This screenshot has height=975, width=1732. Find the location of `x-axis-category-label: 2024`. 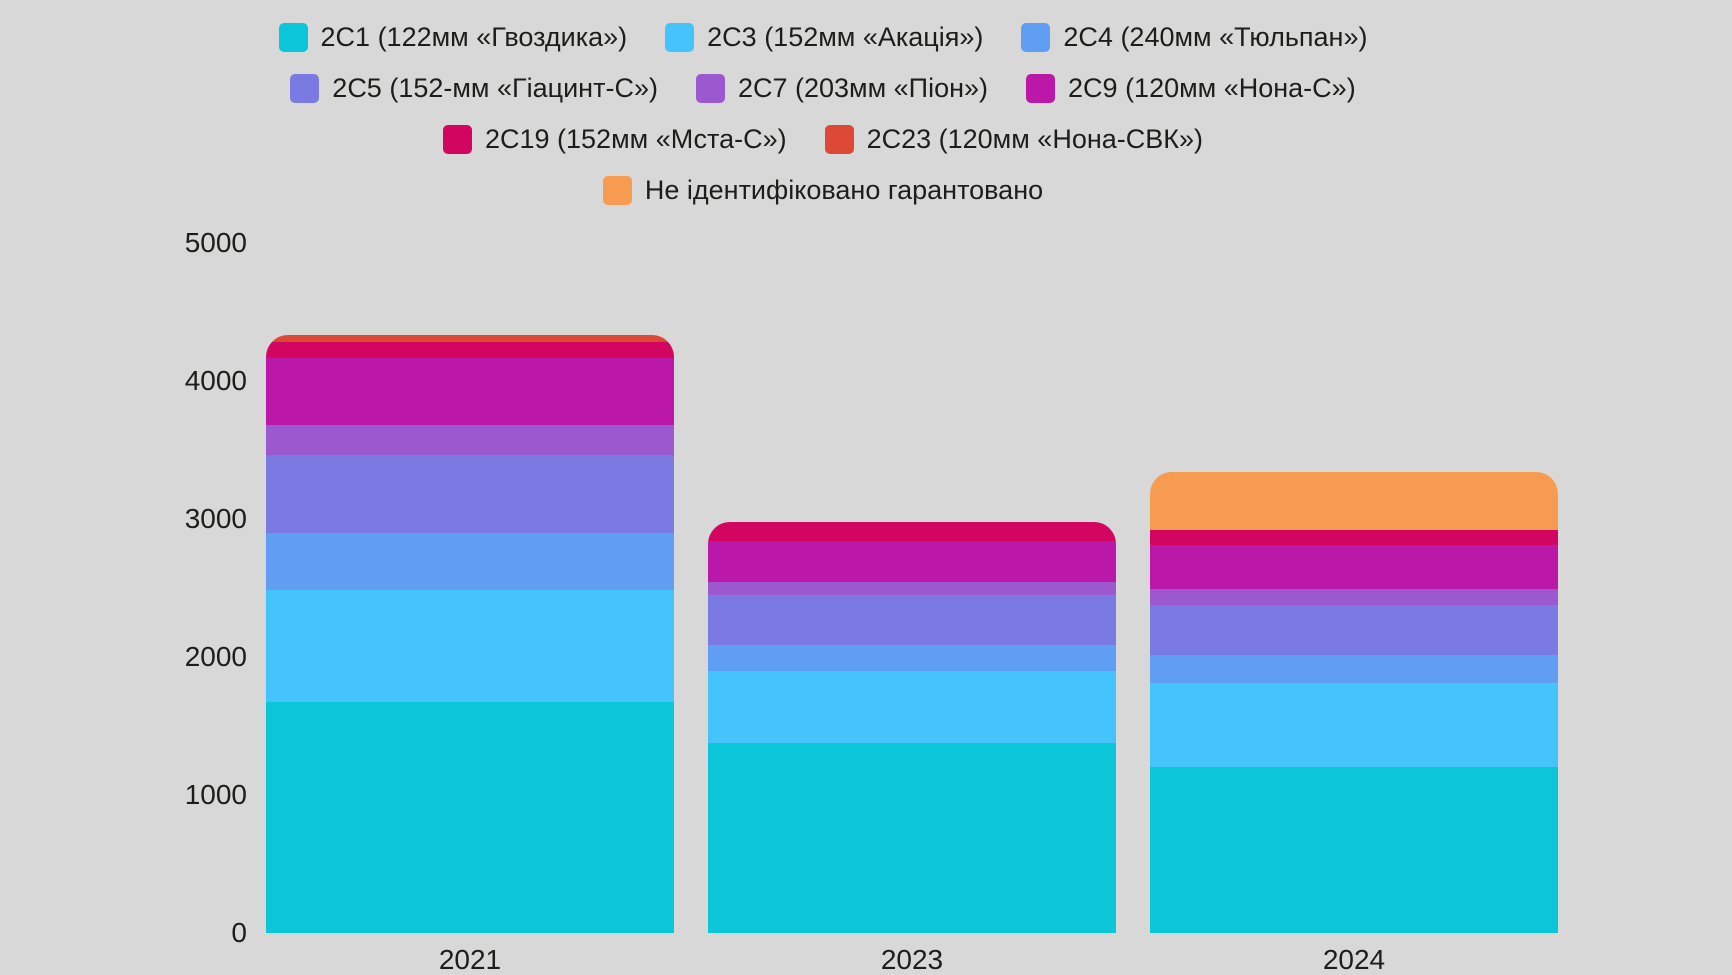

x-axis-category-label: 2024 is located at coordinates (1354, 959).